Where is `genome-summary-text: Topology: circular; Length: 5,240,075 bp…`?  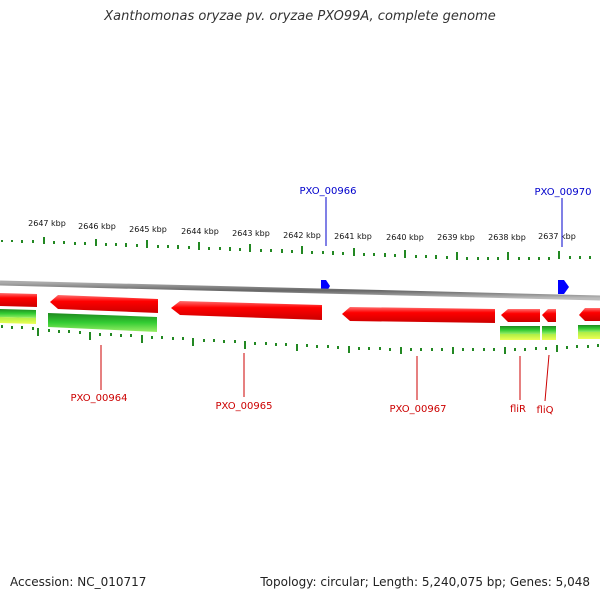
genome-summary-text: Topology: circular; Length: 5,240,075 bp… is located at coordinates (425, 582).